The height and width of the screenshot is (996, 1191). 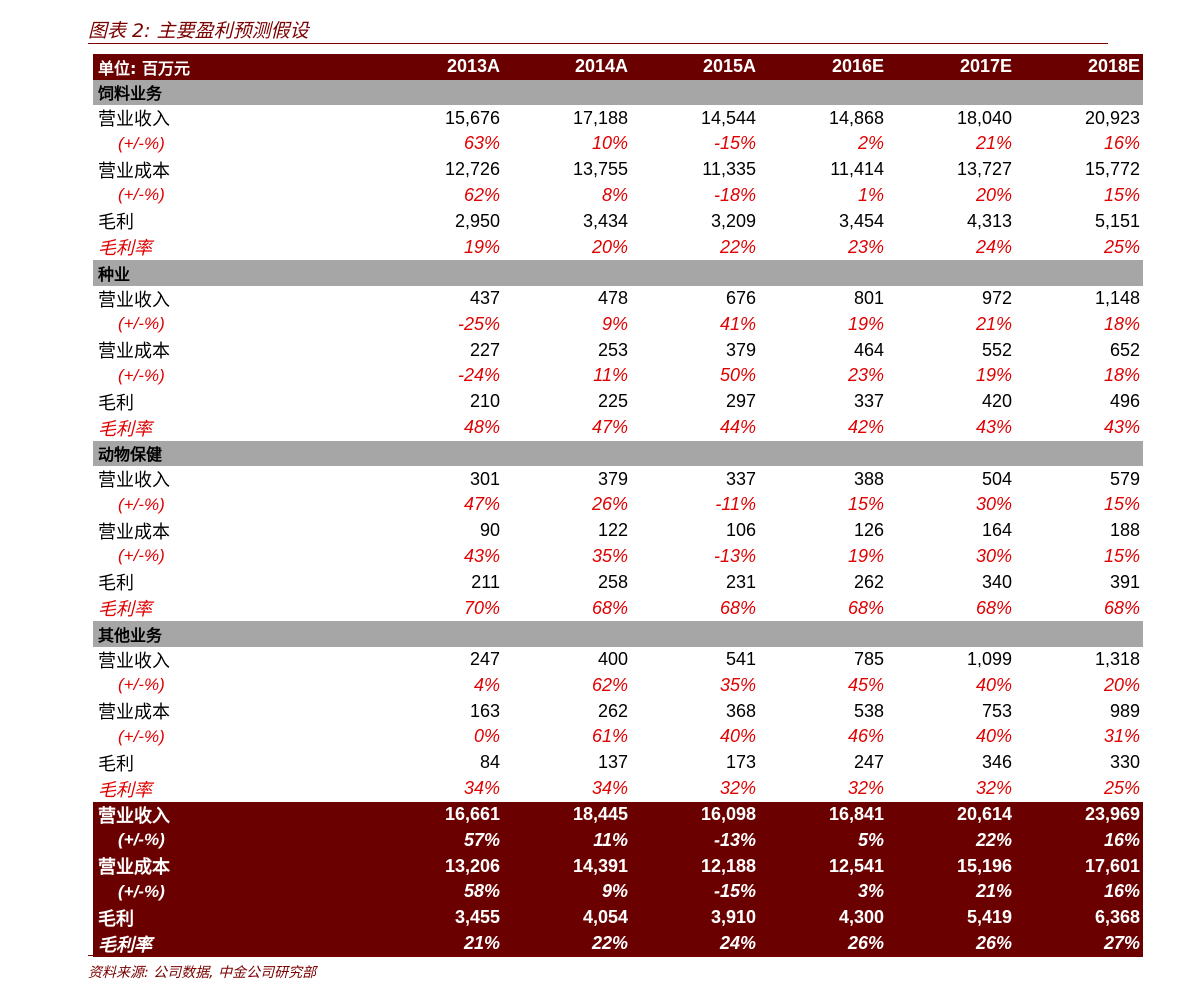 What do you see at coordinates (567, 866) in the screenshot?
I see `value-cell: 14,391` at bounding box center [567, 866].